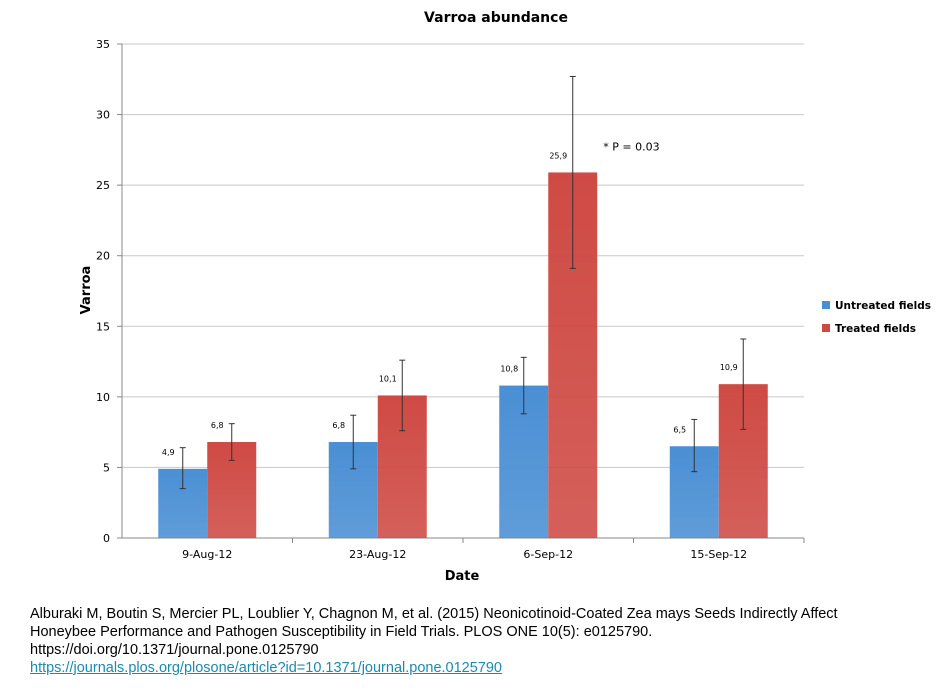  What do you see at coordinates (103, 185) in the screenshot?
I see `y-tick-label: 25` at bounding box center [103, 185].